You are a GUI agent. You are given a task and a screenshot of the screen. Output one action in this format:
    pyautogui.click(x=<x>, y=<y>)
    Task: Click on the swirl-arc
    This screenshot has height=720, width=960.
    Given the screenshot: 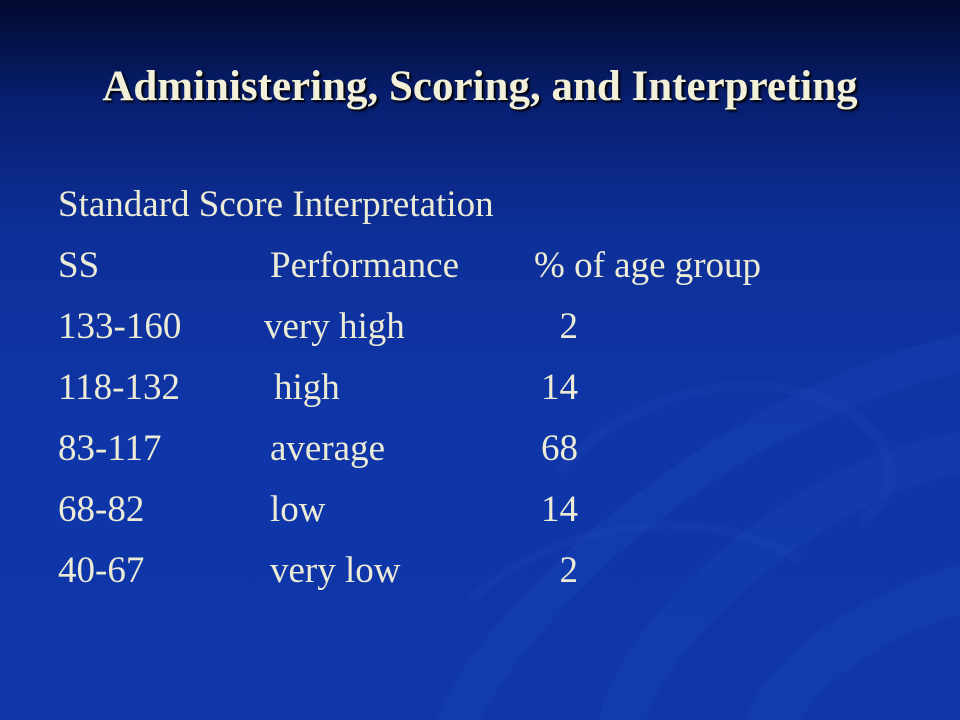 What is the action you would take?
    pyautogui.click(x=725, y=452)
    